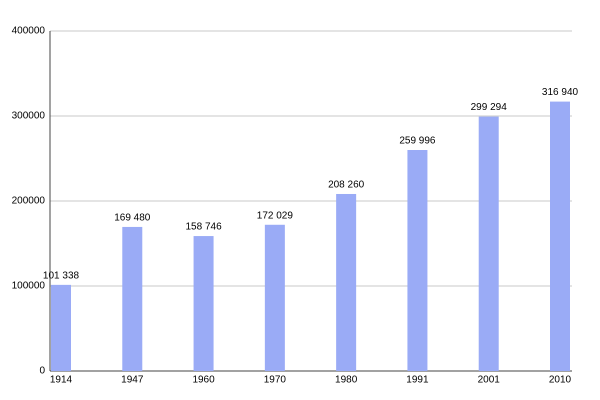 The image size is (600, 400). I want to click on value-label: 208 260, so click(346, 185).